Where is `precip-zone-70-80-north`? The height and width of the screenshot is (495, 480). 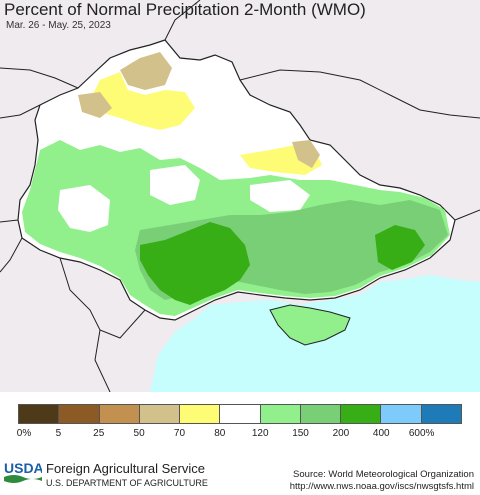
precip-zone-70-80-north is located at coordinates (143, 101).